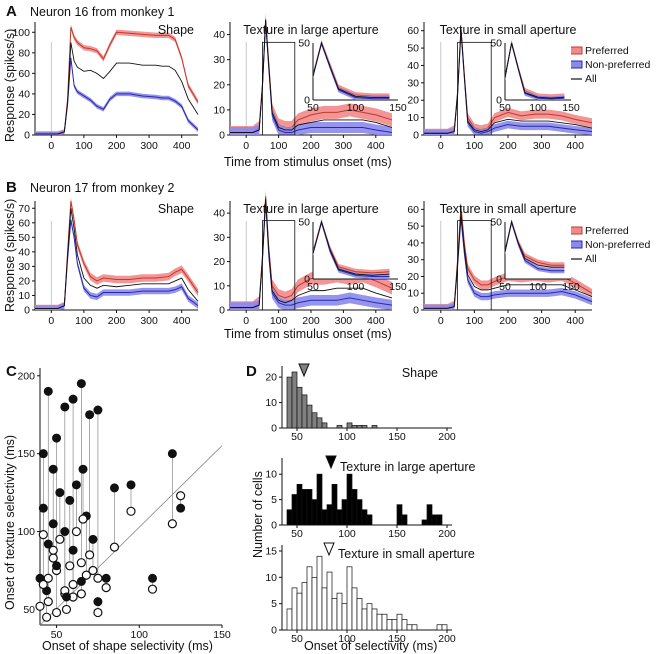 The height and width of the screenshot is (654, 660). I want to click on psth-a-large-xtick-label: 200, so click(311, 146).